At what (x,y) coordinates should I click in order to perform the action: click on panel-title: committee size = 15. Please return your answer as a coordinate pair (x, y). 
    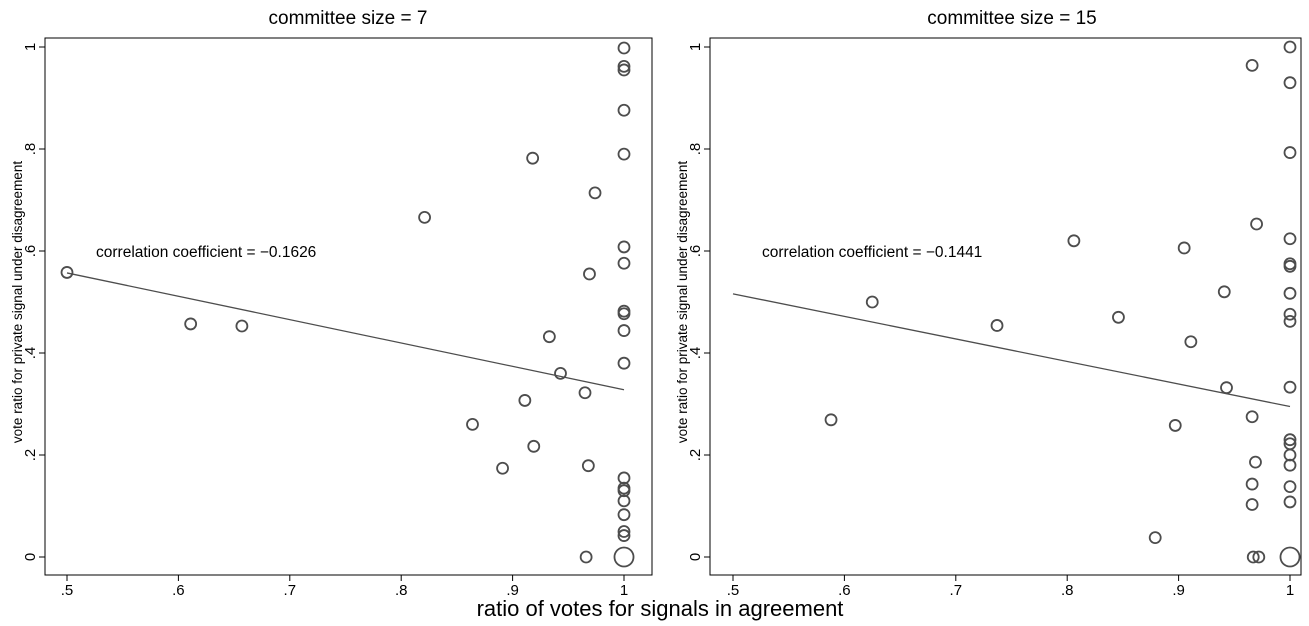
    Looking at the image, I should click on (1012, 18).